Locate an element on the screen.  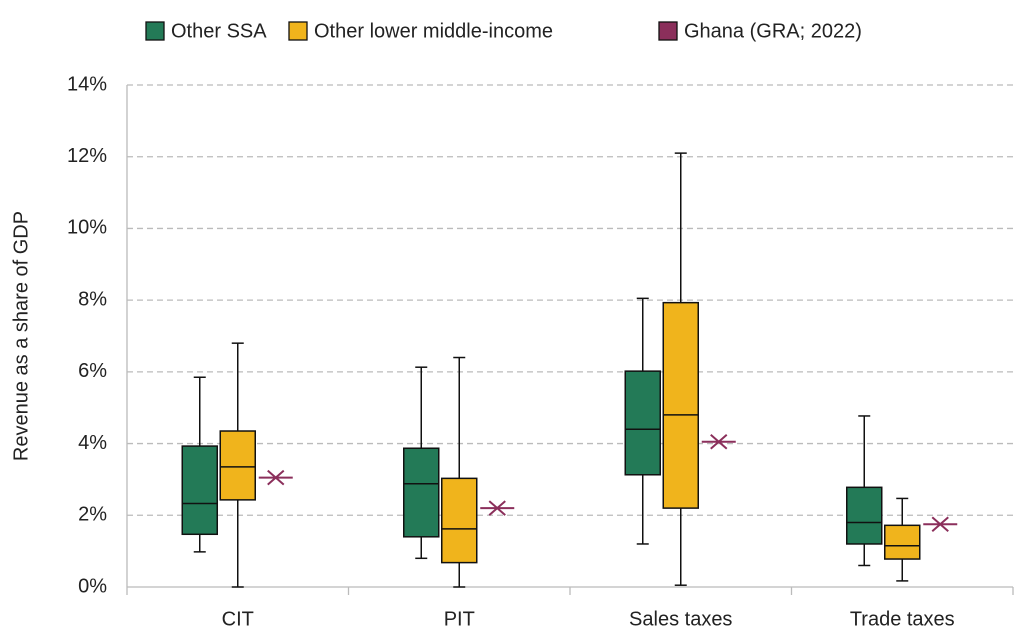
legend-label: Other lower middle-income is located at coordinates (433, 31).